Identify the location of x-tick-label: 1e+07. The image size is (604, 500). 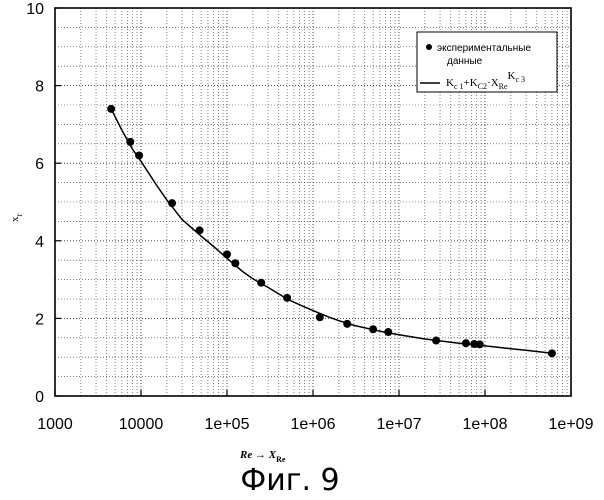
(399, 424).